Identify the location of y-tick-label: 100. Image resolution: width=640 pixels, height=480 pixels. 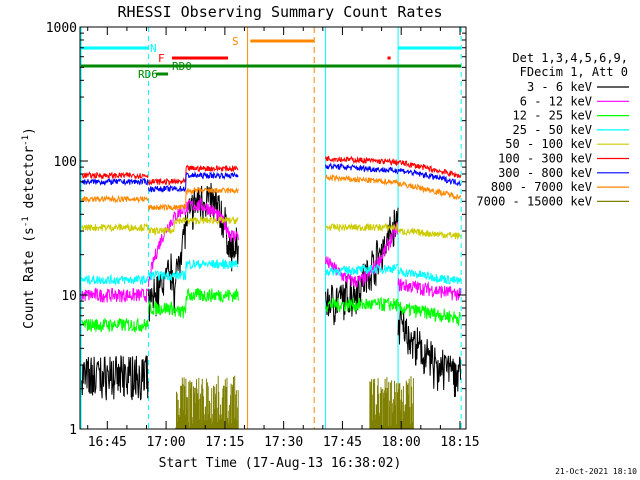
(65, 162).